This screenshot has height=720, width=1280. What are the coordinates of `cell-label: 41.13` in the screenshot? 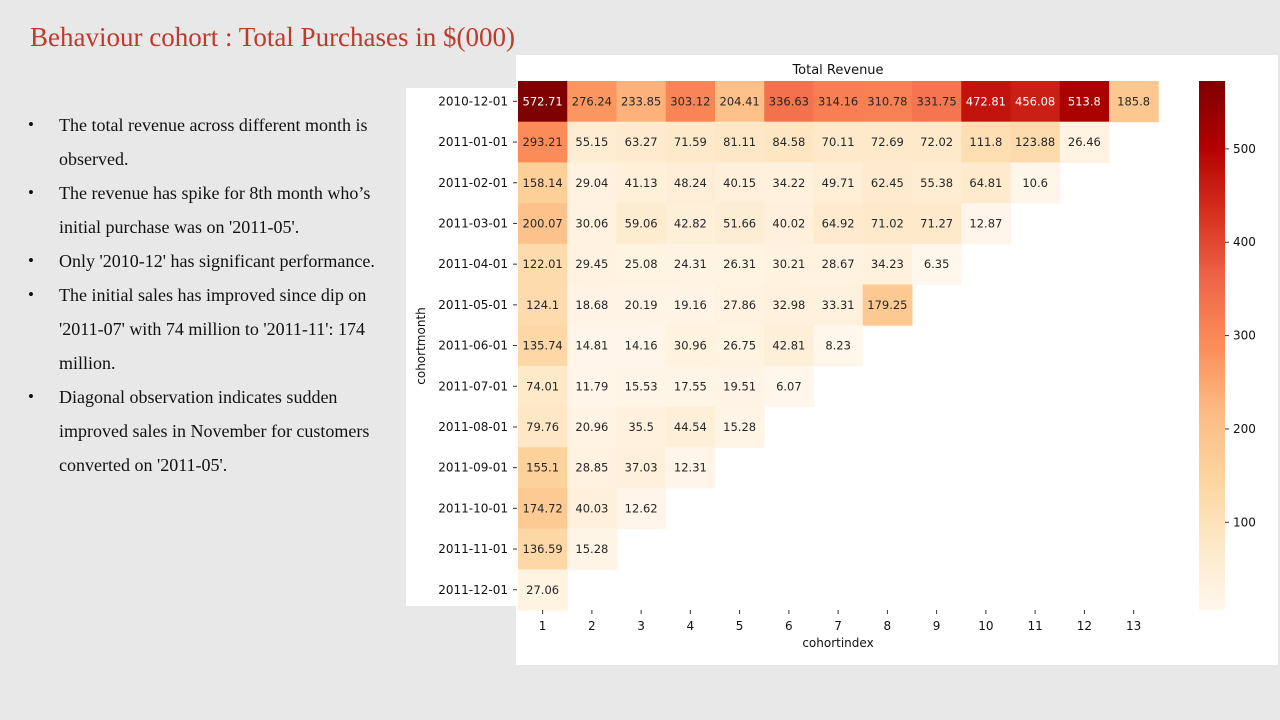 It's located at (641, 183).